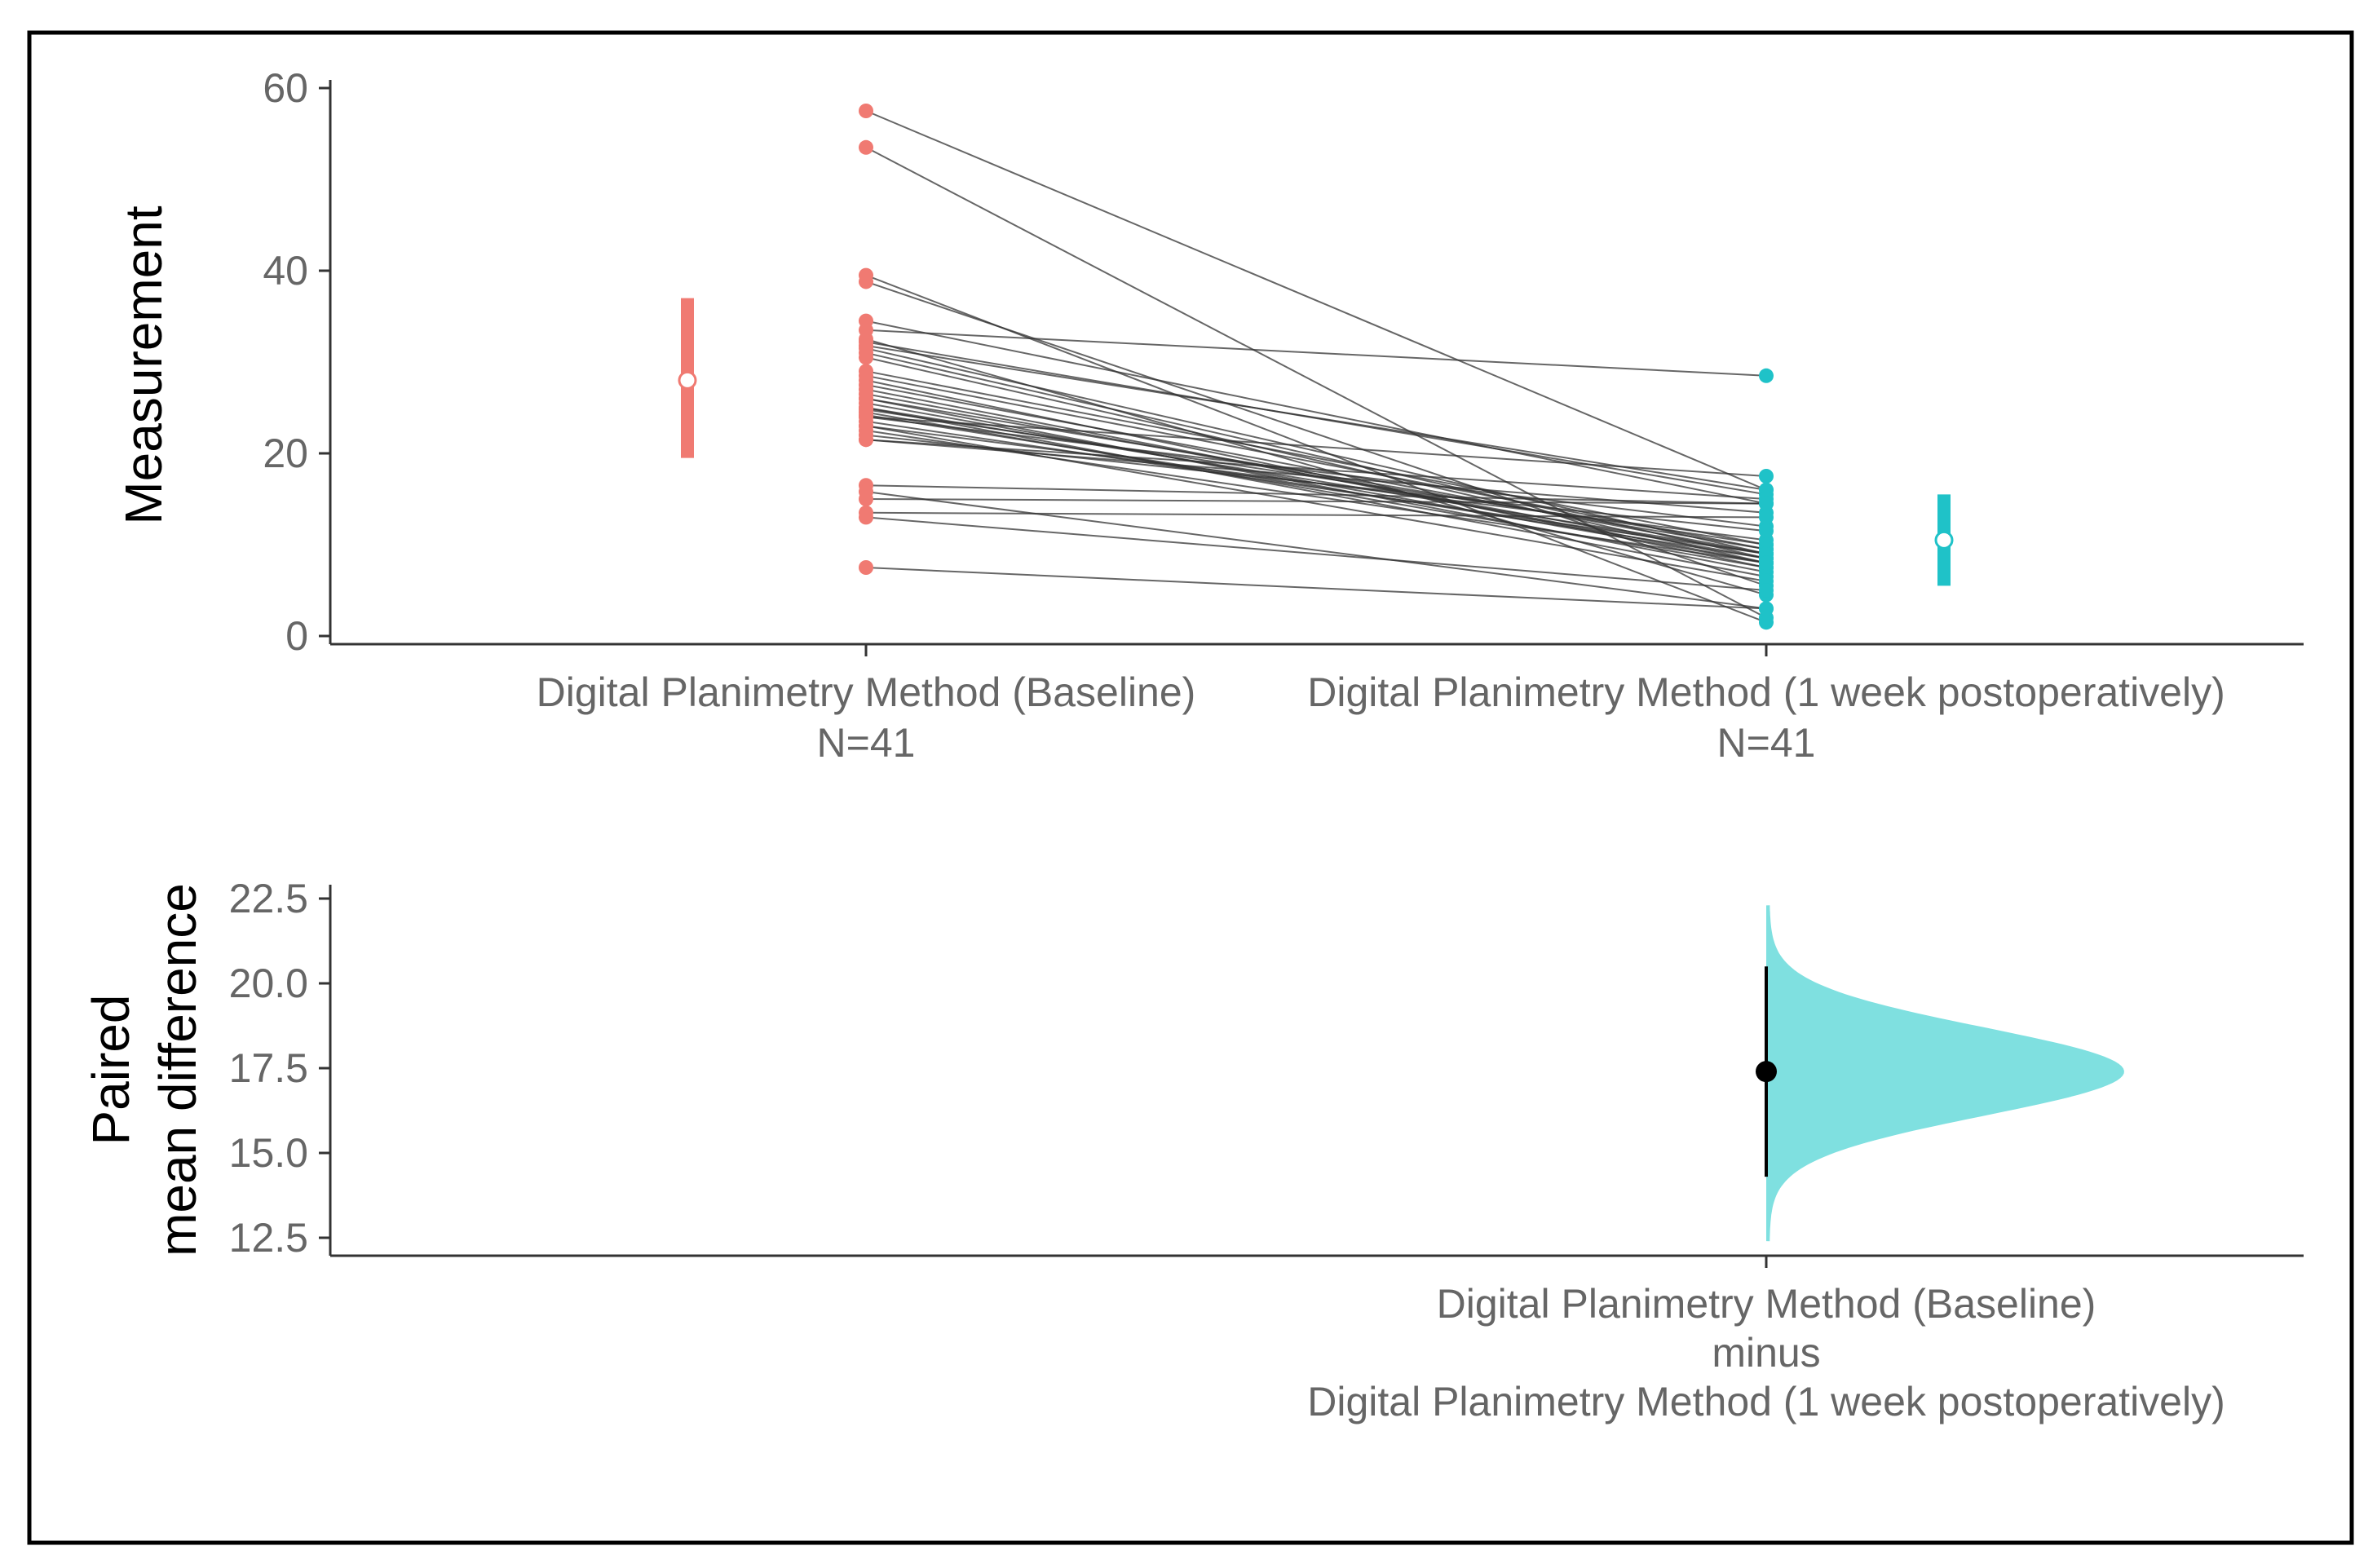  I want to click on difference-y-label-line2: mean difference, so click(177, 1070).